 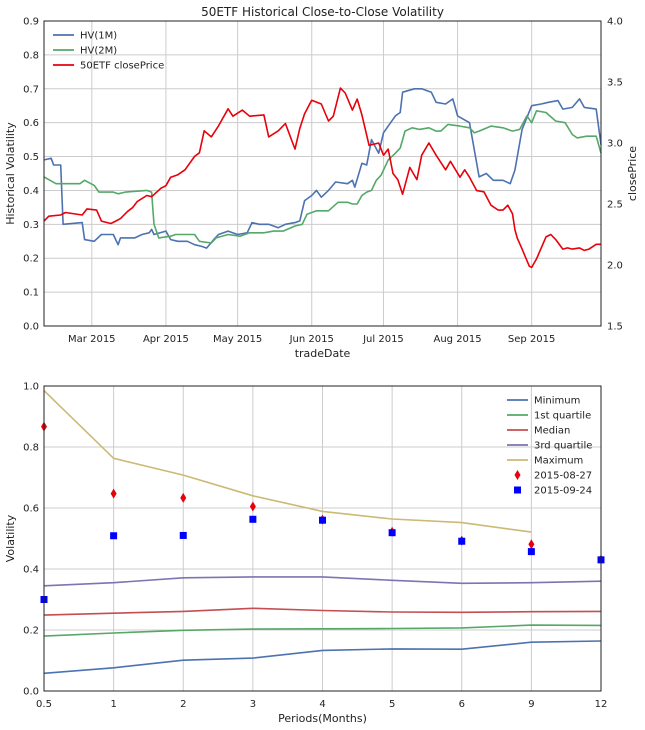 What do you see at coordinates (31, 225) in the screenshot?
I see `y-tick-label: 0.3` at bounding box center [31, 225].